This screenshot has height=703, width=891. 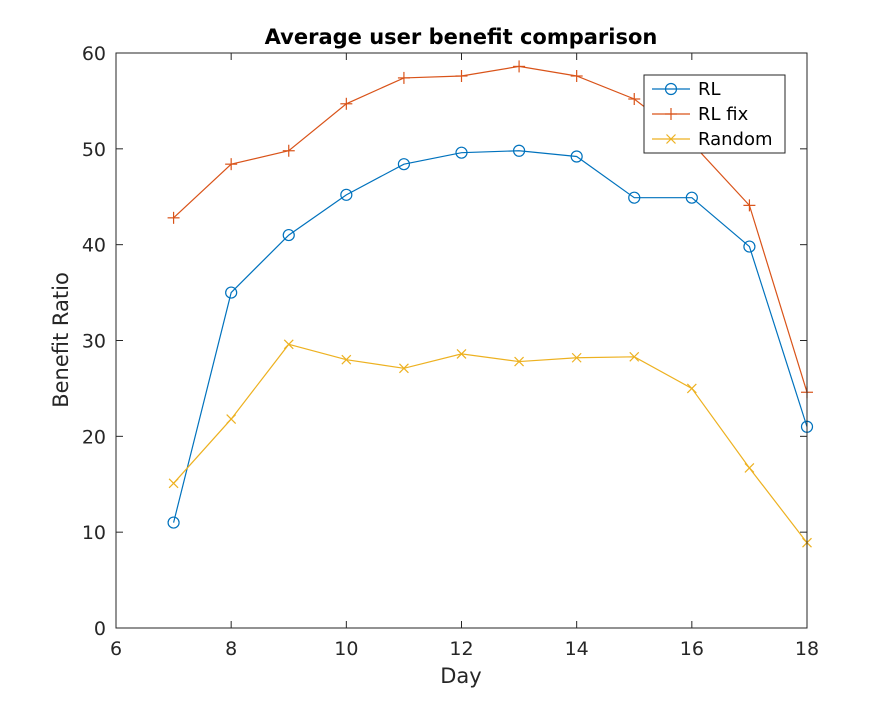 I want to click on legend-label: RL, so click(x=709, y=89).